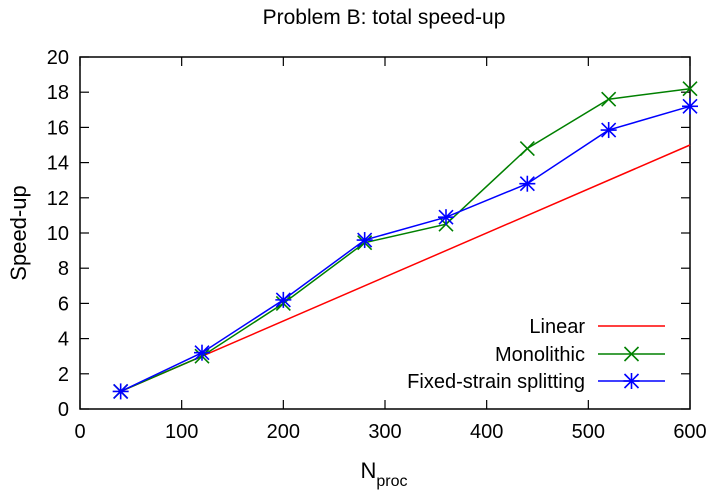 This screenshot has height=504, width=718. I want to click on x-tick-label: 500, so click(588, 432).